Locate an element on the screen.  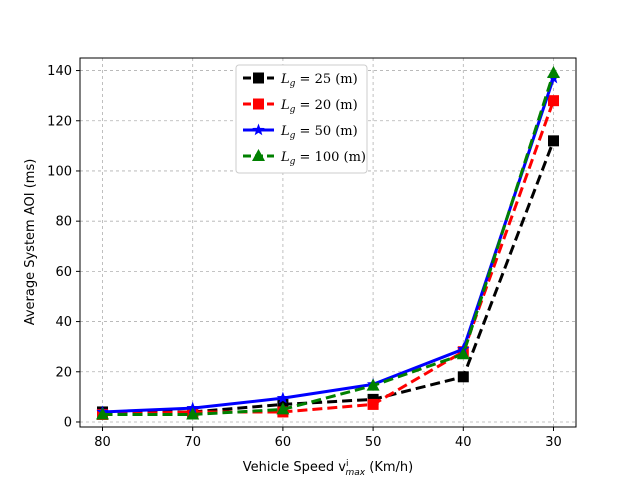
x-axis-label-sub: max is located at coordinates (356, 473).